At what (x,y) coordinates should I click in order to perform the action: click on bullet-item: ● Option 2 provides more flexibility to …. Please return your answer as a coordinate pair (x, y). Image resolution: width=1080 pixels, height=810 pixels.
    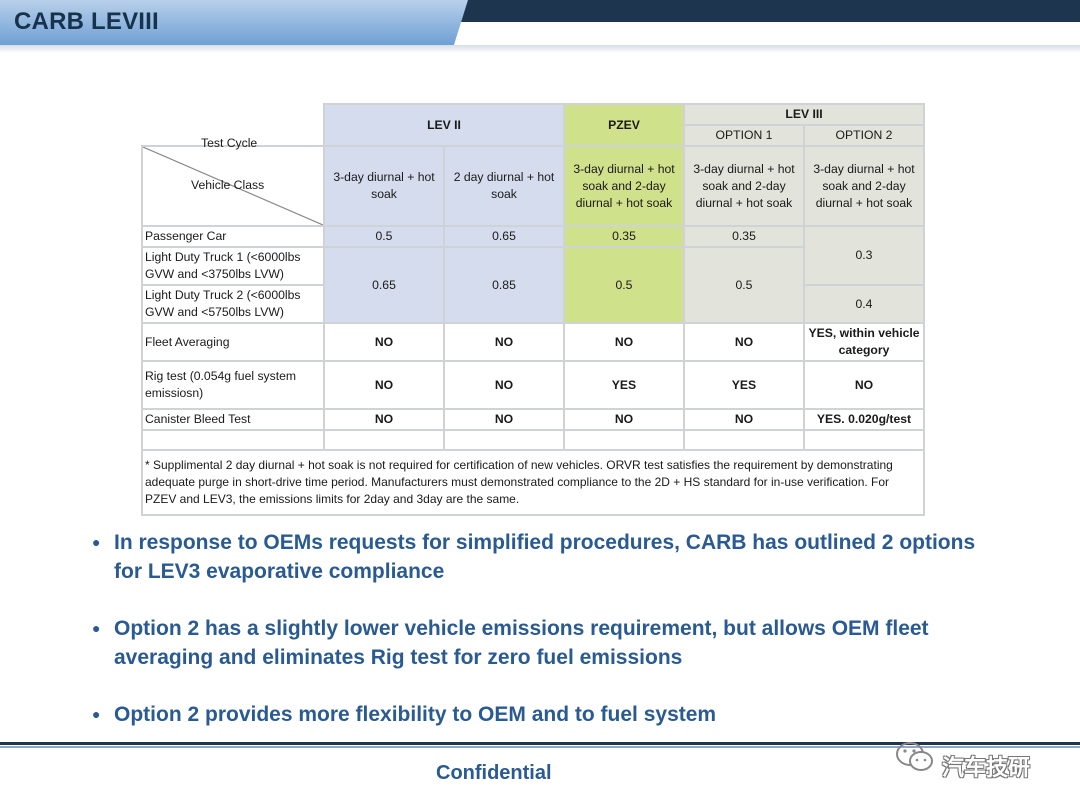
    Looking at the image, I should click on (542, 714).